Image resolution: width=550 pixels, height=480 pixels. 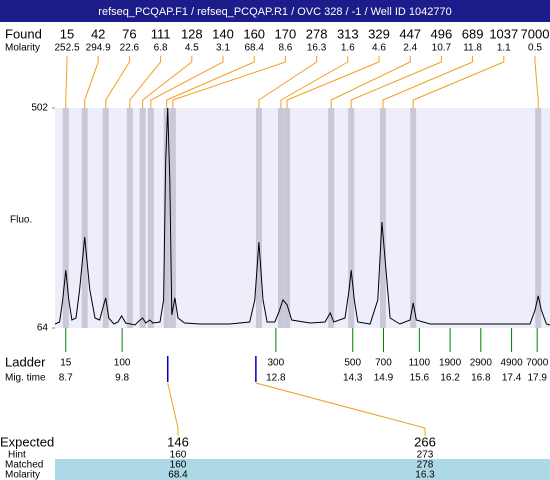 What do you see at coordinates (98, 33) in the screenshot?
I see `found-size: 42` at bounding box center [98, 33].